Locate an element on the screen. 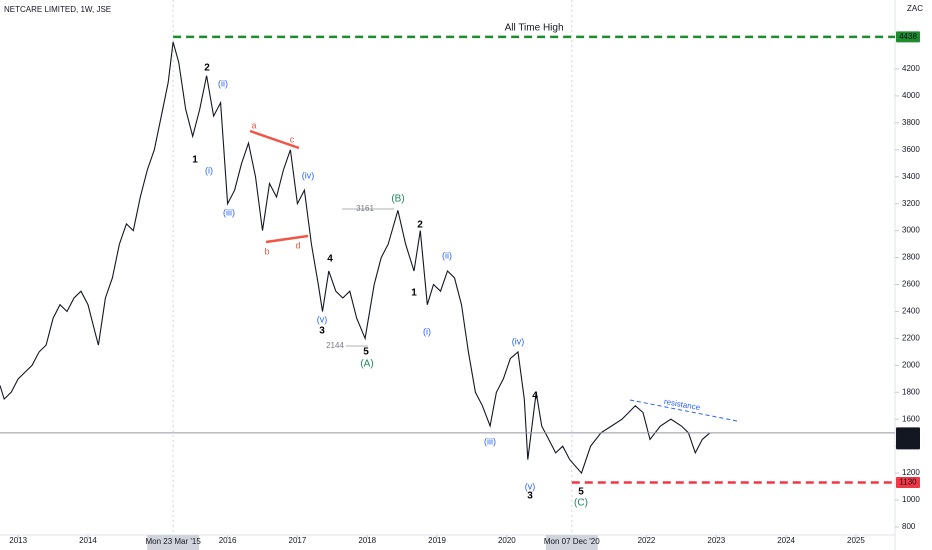  price-mark: 2144 is located at coordinates (335, 345).